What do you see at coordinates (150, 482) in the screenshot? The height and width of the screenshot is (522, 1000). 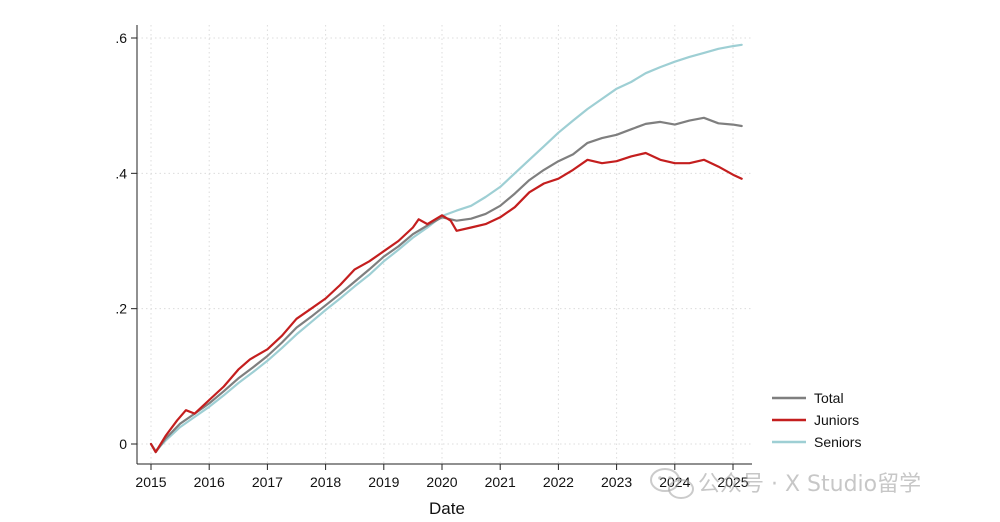 I see `x-tick-label: 2015` at bounding box center [150, 482].